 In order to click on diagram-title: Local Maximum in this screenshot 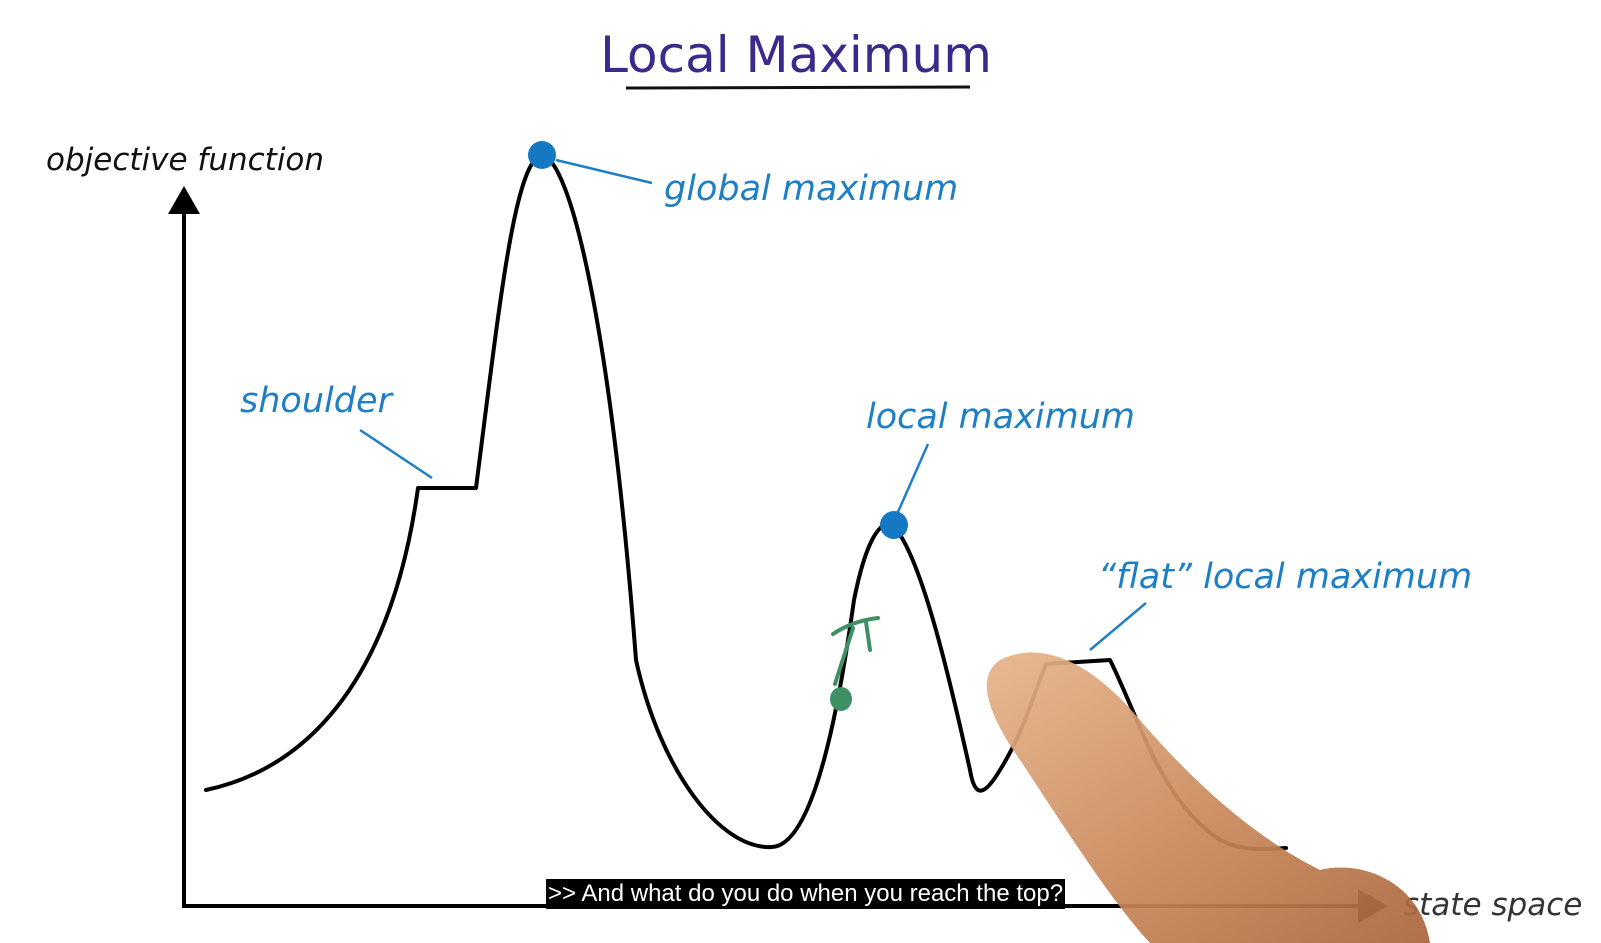, I will do `click(796, 55)`.